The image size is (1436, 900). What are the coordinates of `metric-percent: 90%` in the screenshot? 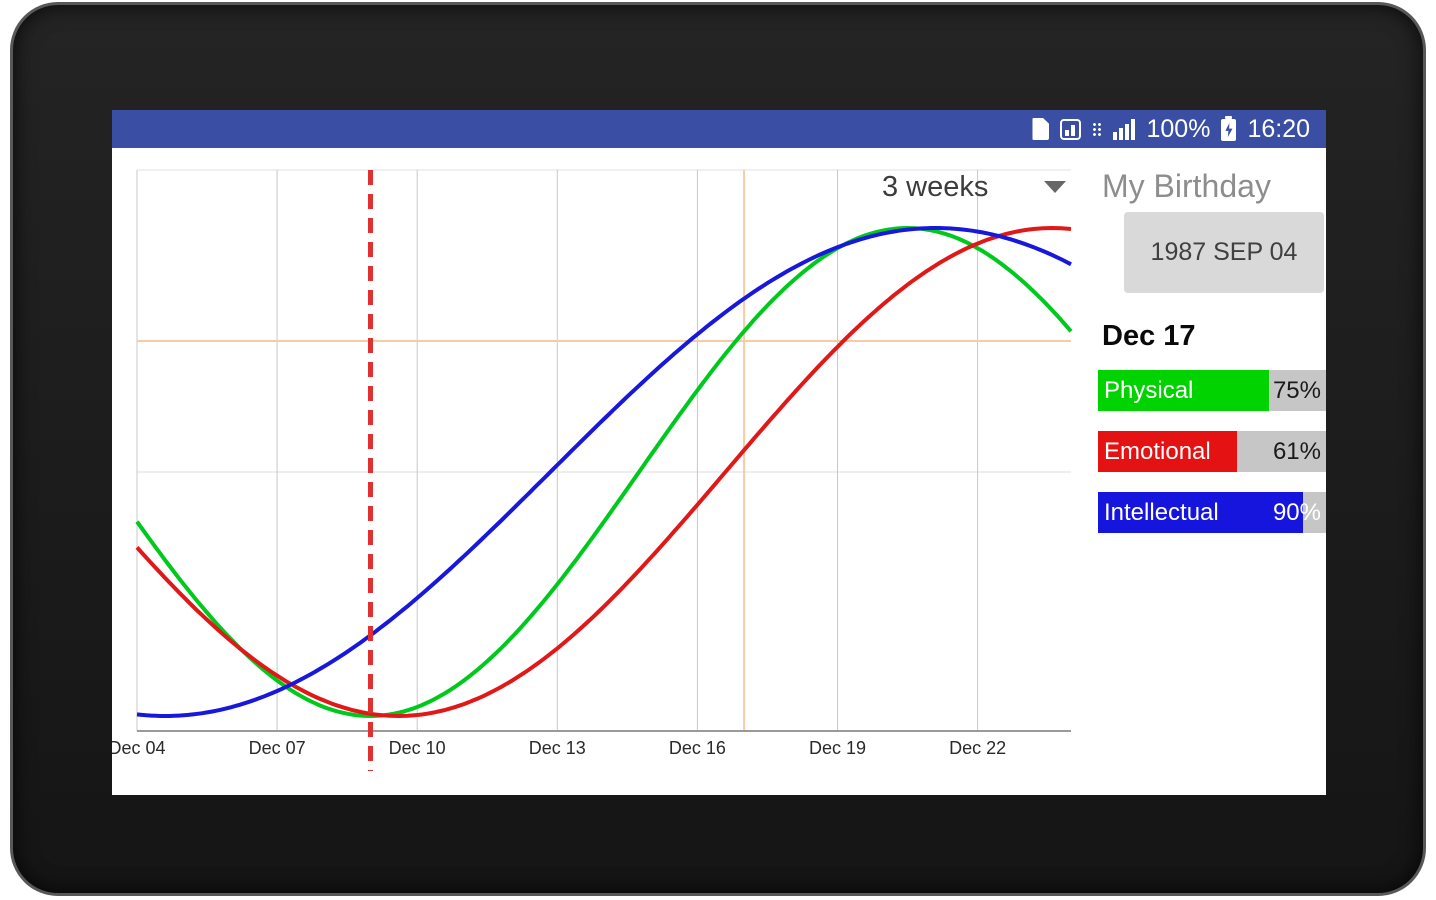 It's located at (1296, 512).